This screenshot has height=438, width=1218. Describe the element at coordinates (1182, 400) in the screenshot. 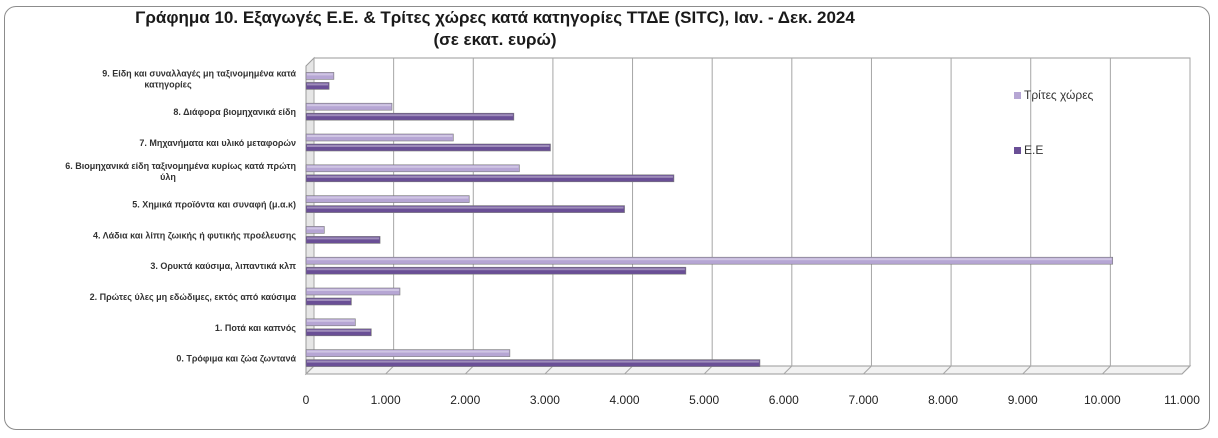

I see `x-tick-label: 11.000` at that location.